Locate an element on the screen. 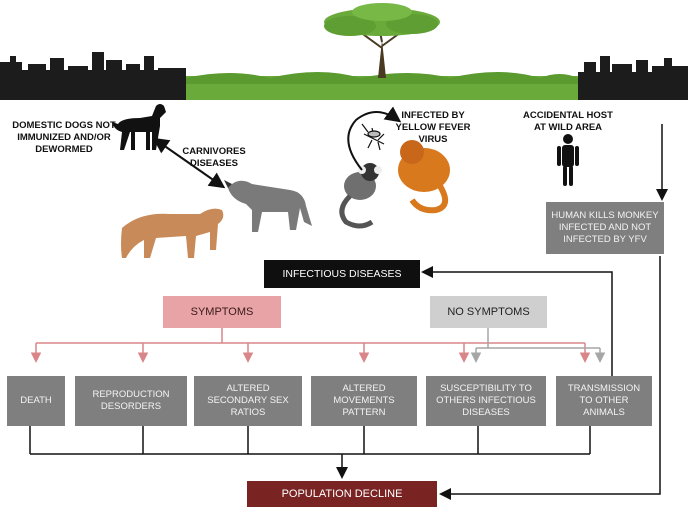 The height and width of the screenshot is (509, 688). kills-to-infectious-arrow is located at coordinates (517, 321).